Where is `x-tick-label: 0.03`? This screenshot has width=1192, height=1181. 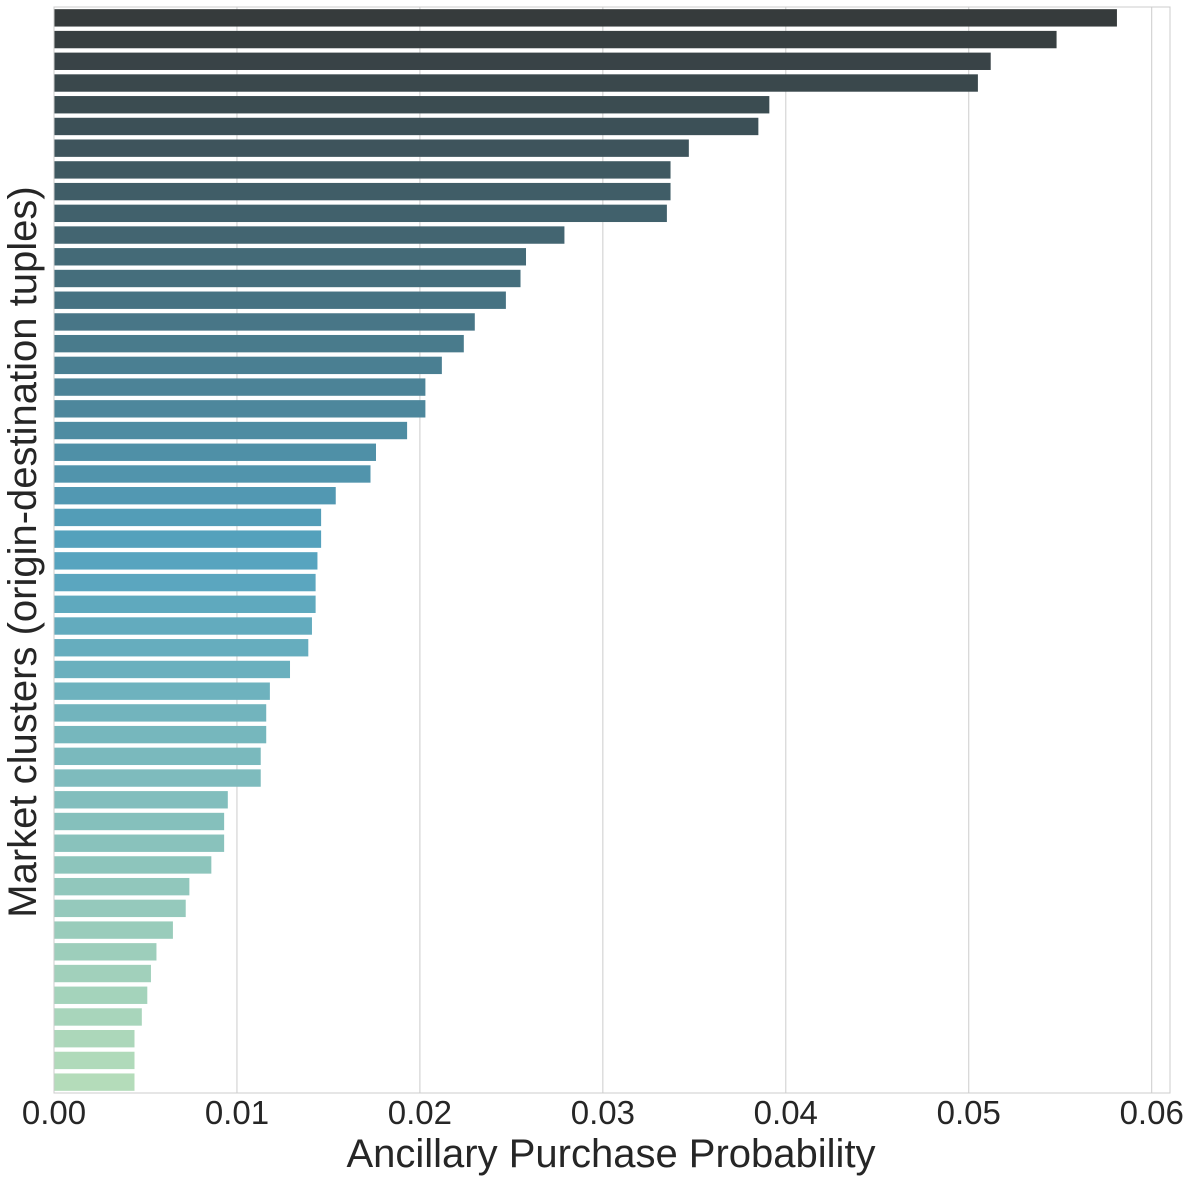
x-tick-label: 0.03 is located at coordinates (603, 1112).